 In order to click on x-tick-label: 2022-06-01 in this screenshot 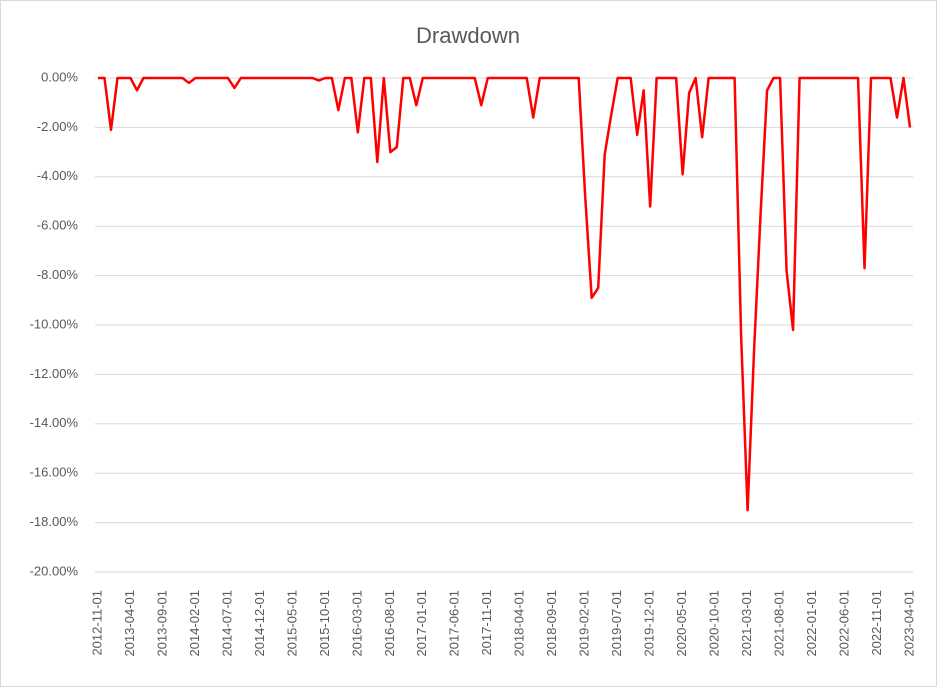, I will do `click(843, 623)`.